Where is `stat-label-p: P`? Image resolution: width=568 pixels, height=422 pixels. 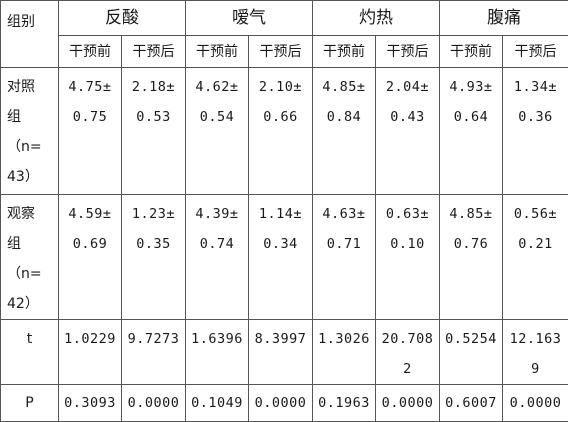
stat-label-p: P is located at coordinates (30, 403).